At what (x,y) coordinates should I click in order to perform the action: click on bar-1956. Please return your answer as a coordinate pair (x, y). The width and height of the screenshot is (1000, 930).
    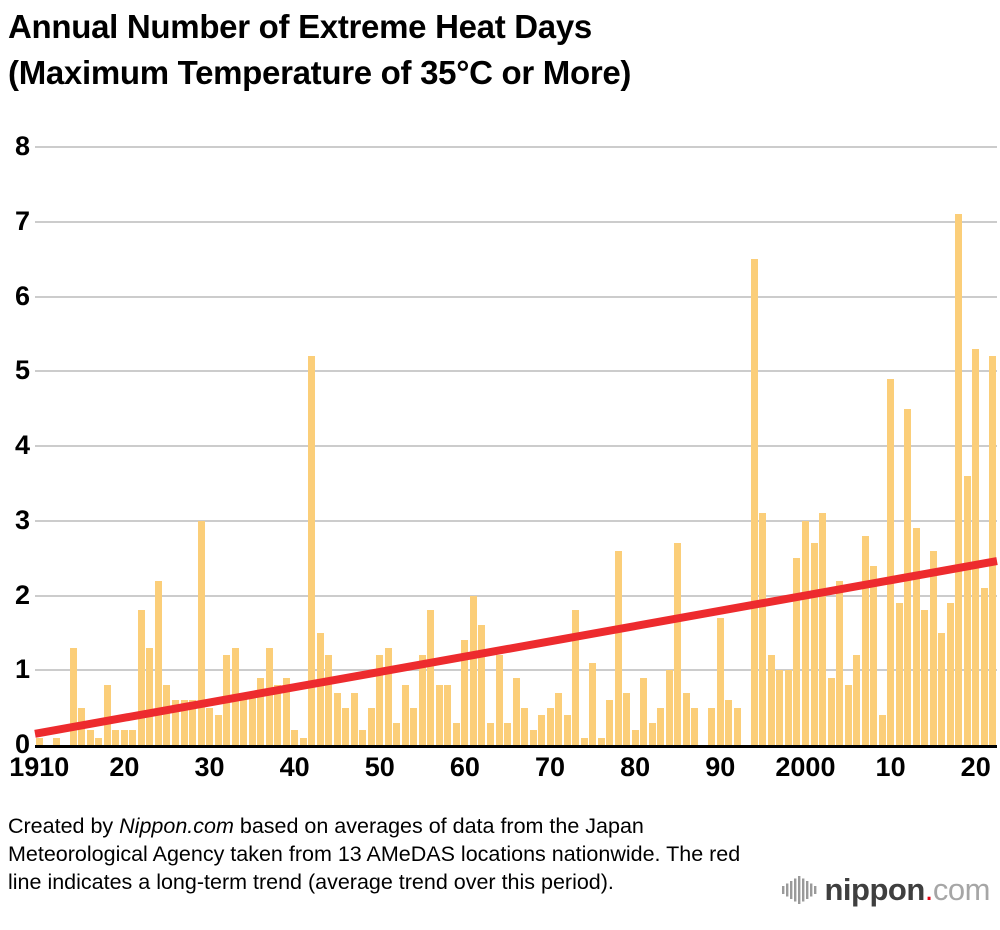
    Looking at the image, I should click on (431, 677).